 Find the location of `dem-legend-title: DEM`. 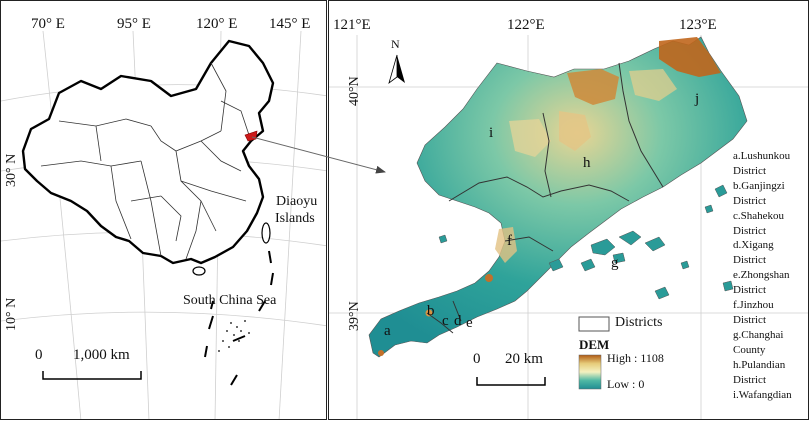

dem-legend-title: DEM is located at coordinates (594, 344).